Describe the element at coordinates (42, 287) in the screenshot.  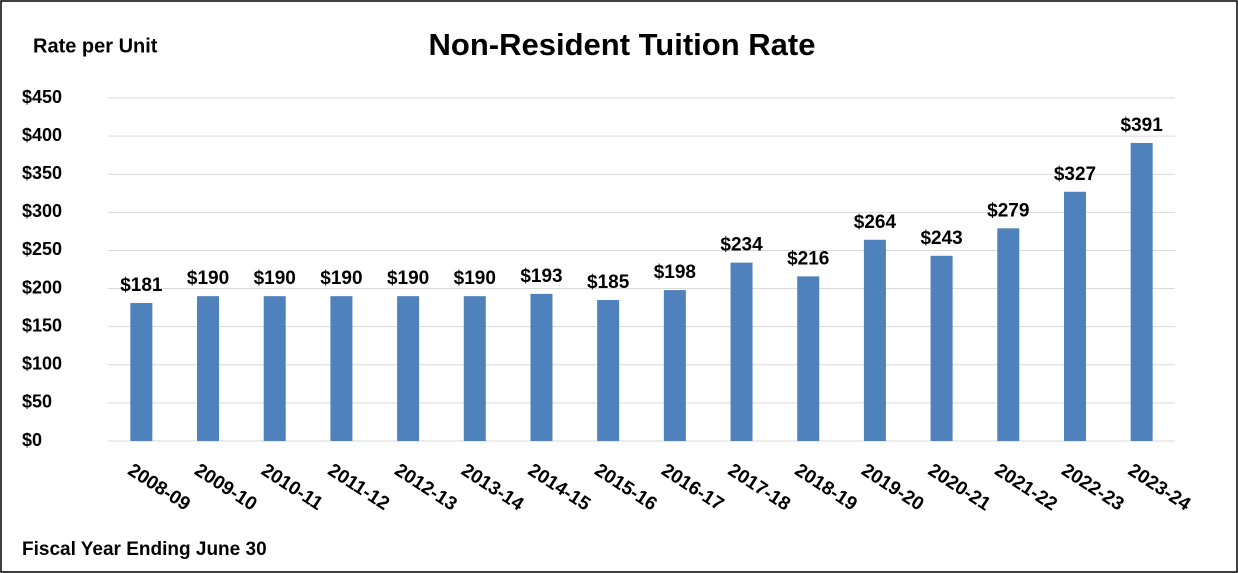
I see `y-tick-label: $200` at that location.